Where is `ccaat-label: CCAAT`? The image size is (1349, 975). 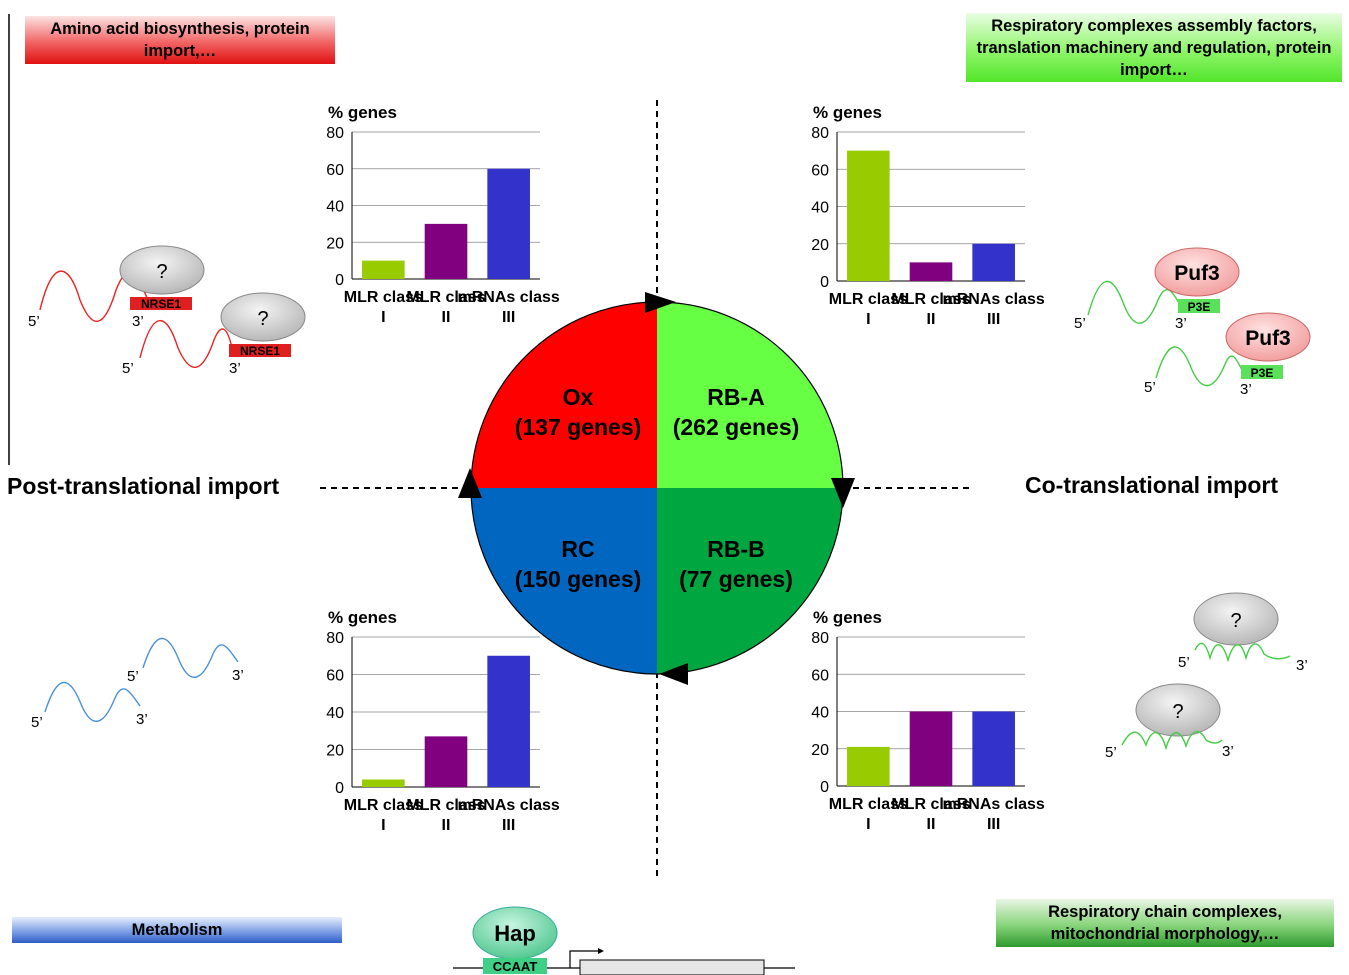 ccaat-label: CCAAT is located at coordinates (515, 966).